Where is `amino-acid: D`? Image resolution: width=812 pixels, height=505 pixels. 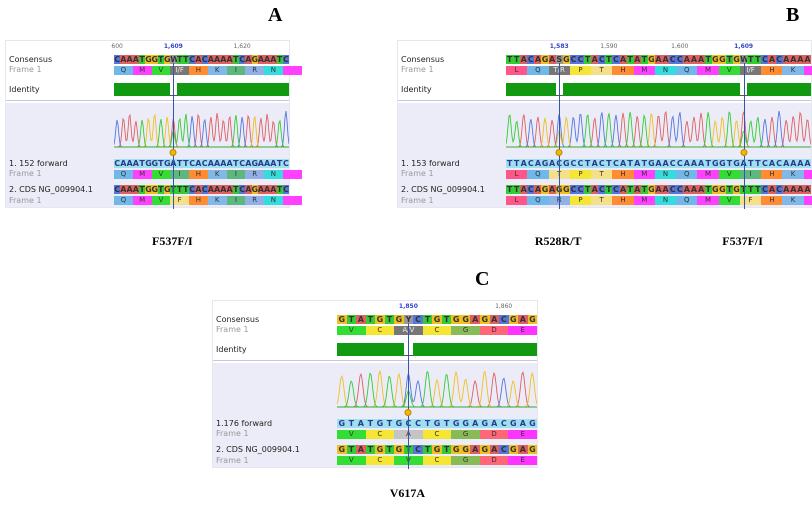 amino-acid: D is located at coordinates (494, 460).